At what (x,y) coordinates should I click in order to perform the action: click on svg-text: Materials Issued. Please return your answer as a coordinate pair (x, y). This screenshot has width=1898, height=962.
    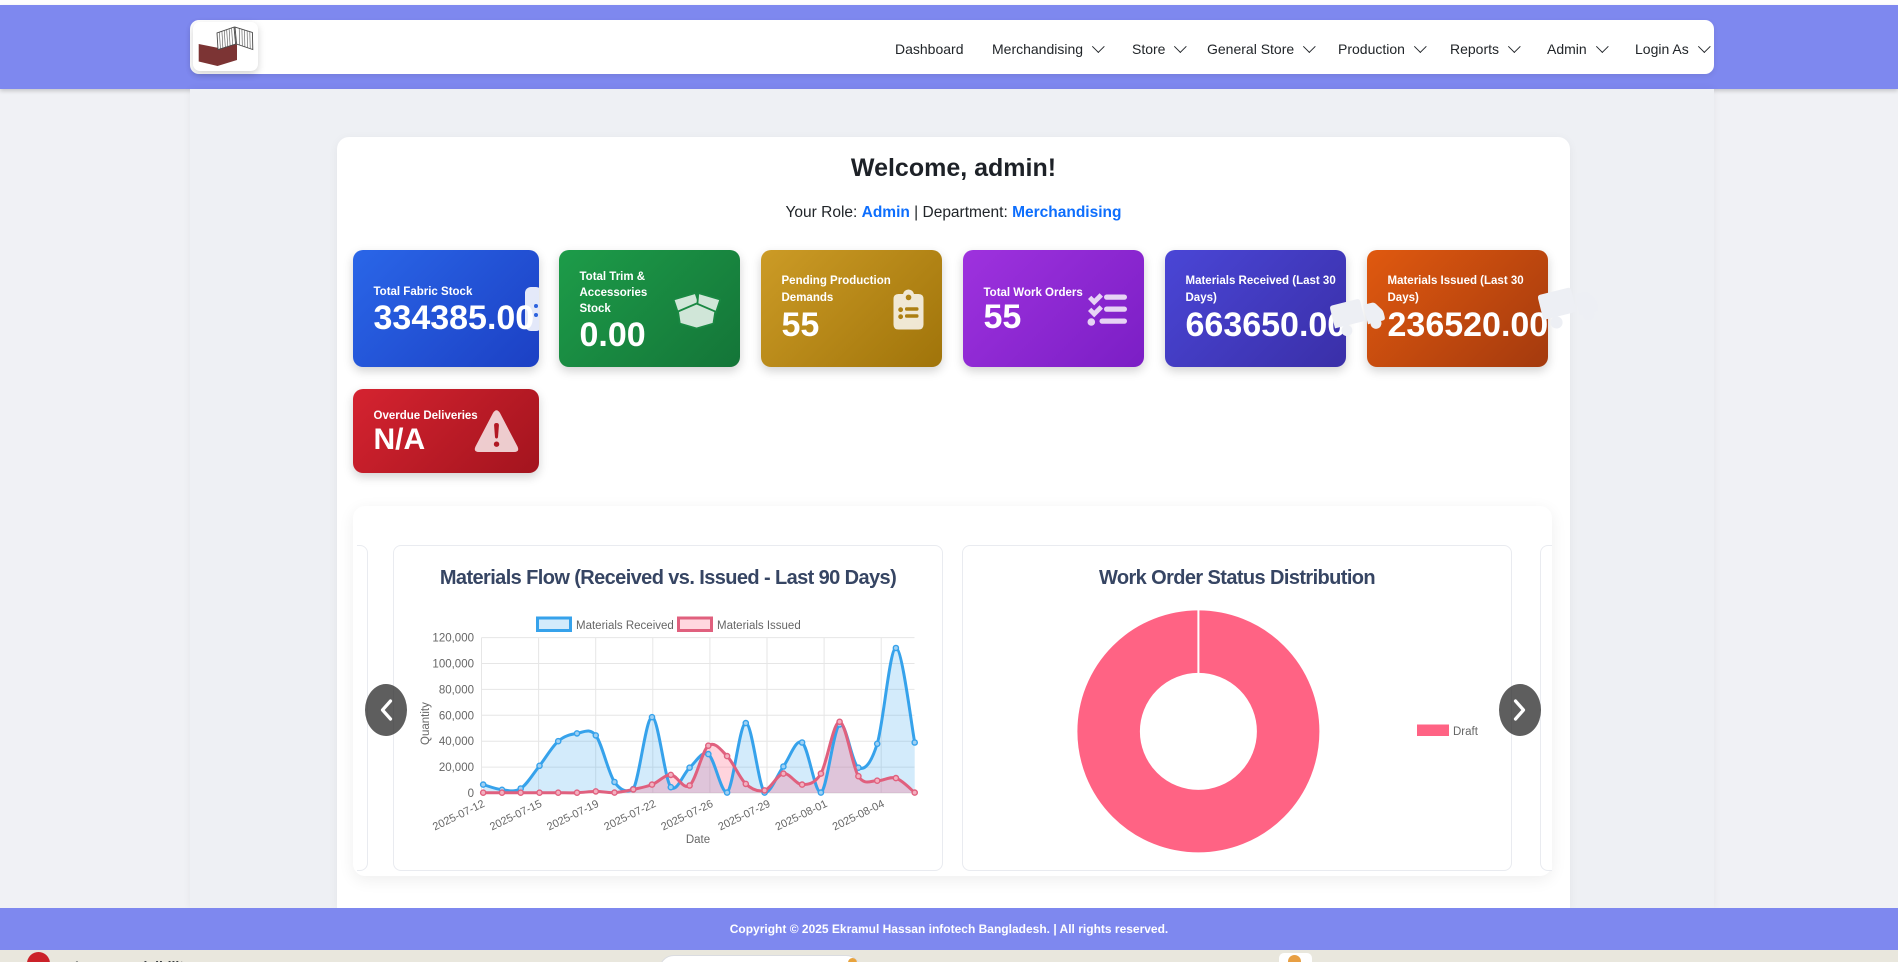
    Looking at the image, I should click on (759, 626).